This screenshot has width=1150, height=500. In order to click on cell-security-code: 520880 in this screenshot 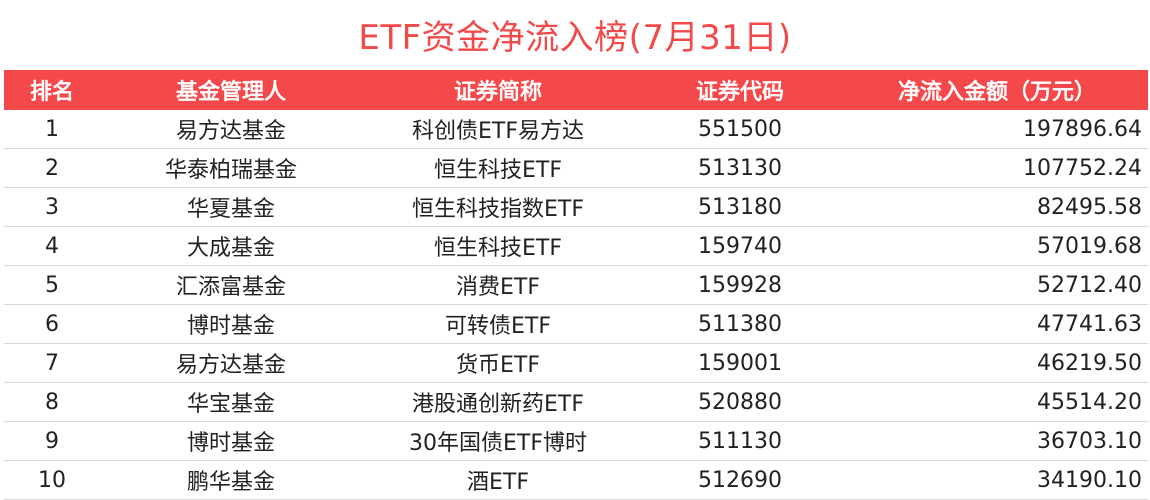, I will do `click(740, 402)`.